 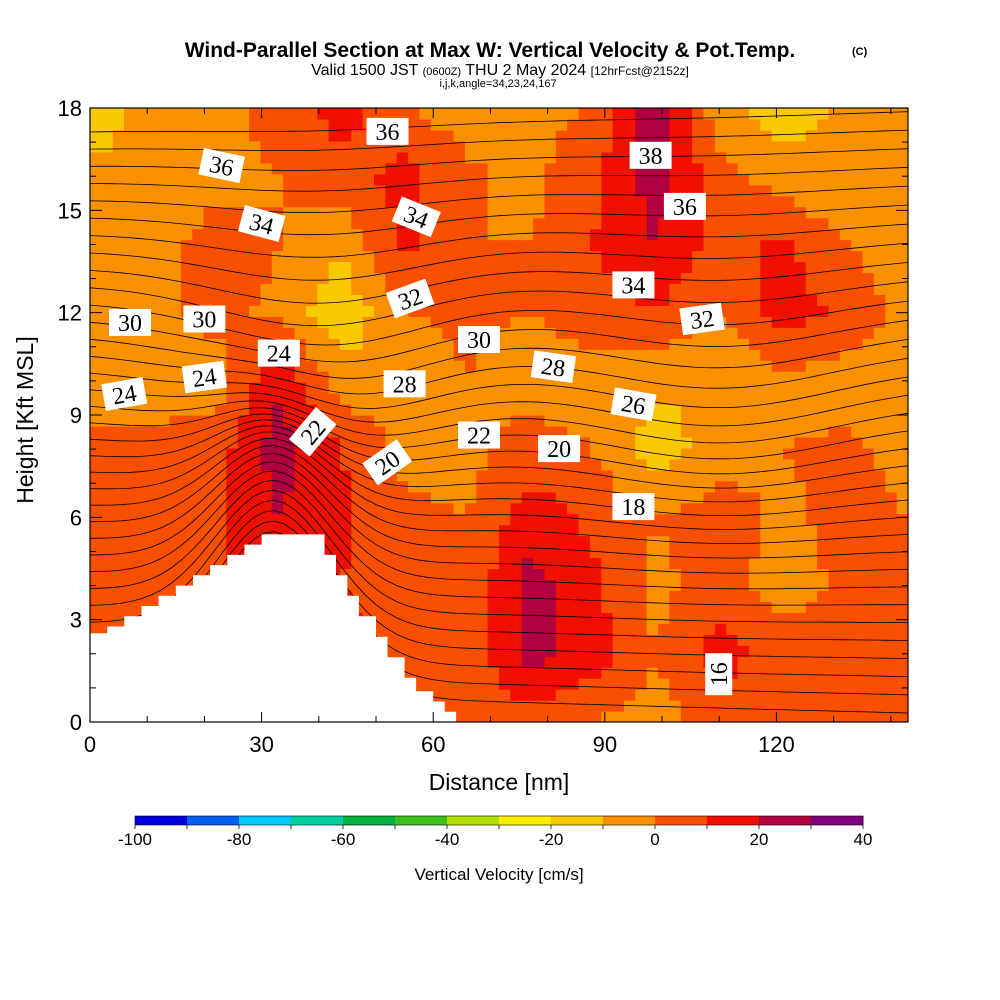 I want to click on colorbar-swatch, so click(x=473, y=820).